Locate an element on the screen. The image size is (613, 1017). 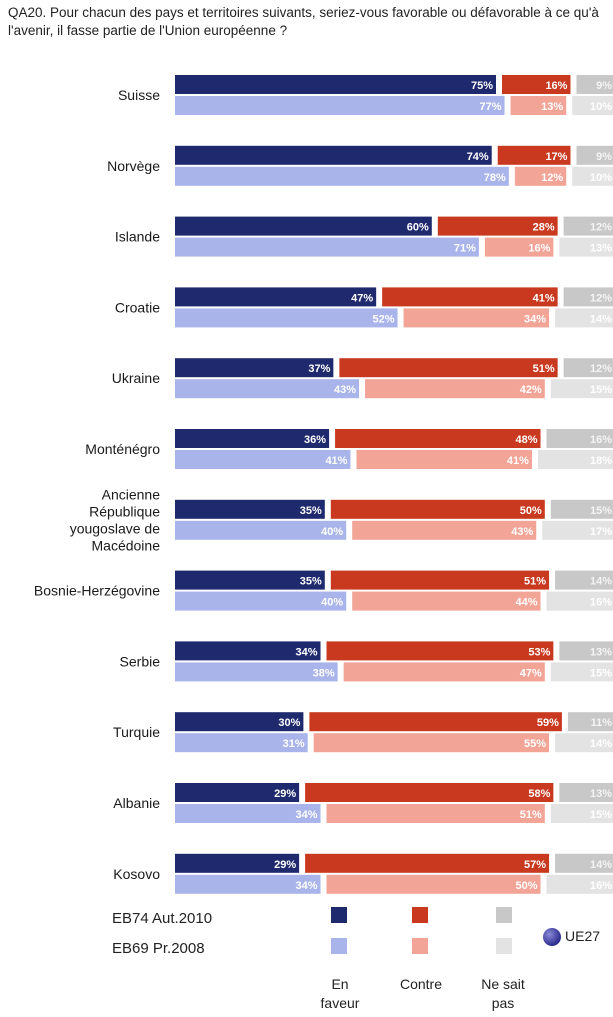
data-label: 37% is located at coordinates (319, 369).